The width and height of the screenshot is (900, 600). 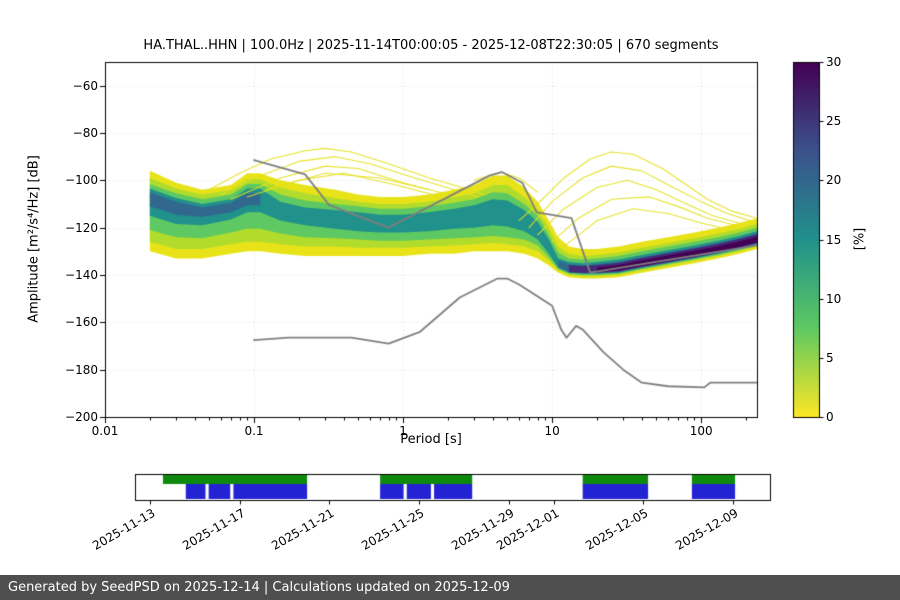 What do you see at coordinates (81, 369) in the screenshot?
I see `y-tick-label: −180` at bounding box center [81, 369].